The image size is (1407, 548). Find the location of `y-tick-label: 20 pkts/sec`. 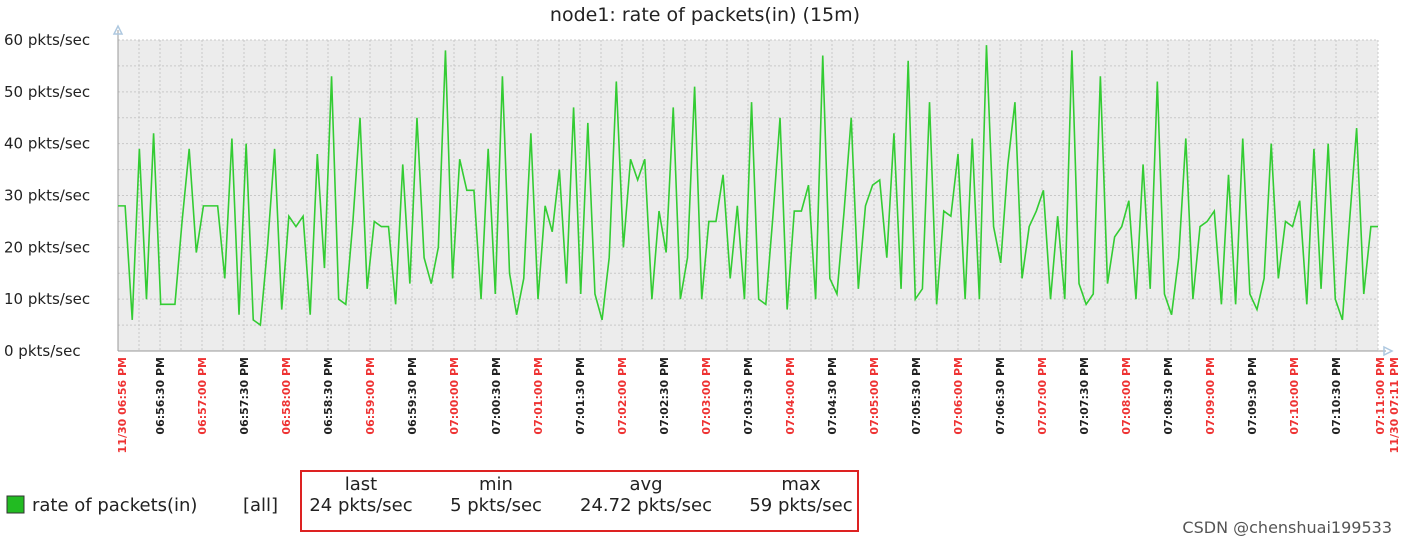

y-tick-label: 20 pkts/sec is located at coordinates (47, 247).